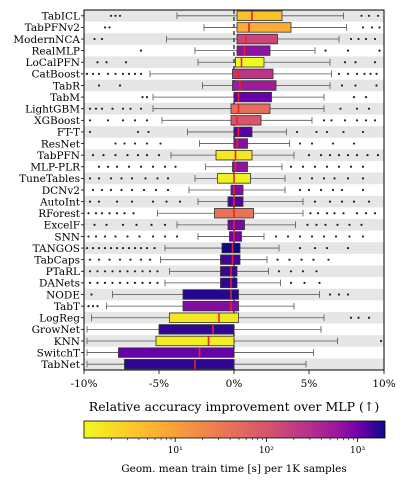 The image size is (417, 492). What do you see at coordinates (55, 168) in the screenshot?
I see `y-tick-label: MLP-PLR` at bounding box center [55, 168].